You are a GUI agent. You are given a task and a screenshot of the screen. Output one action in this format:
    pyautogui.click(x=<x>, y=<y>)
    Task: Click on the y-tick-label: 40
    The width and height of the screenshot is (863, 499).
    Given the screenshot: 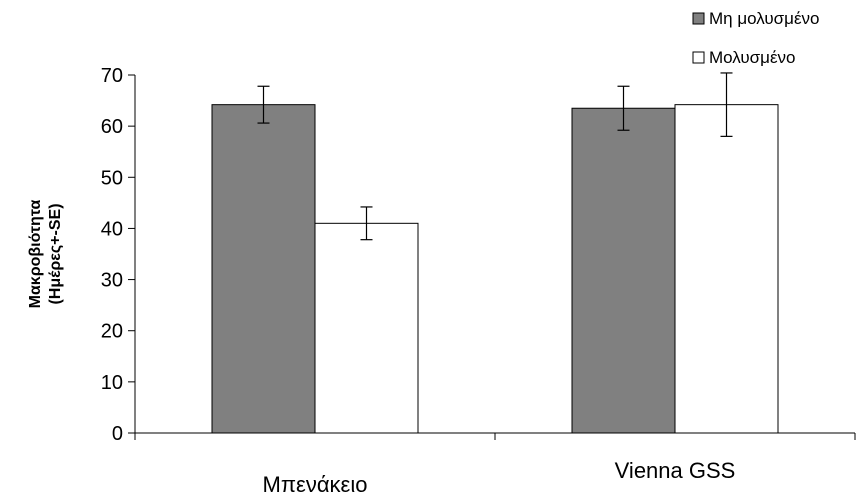 What is the action you would take?
    pyautogui.click(x=112, y=229)
    